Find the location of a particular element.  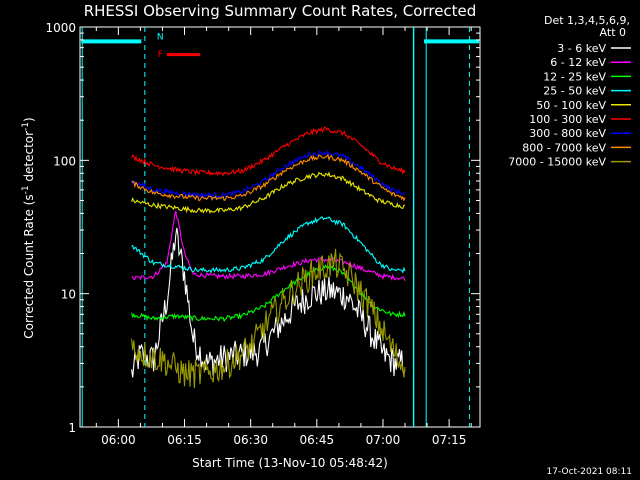

legend-entry-label: 300 - 800 keV is located at coordinates (567, 133).